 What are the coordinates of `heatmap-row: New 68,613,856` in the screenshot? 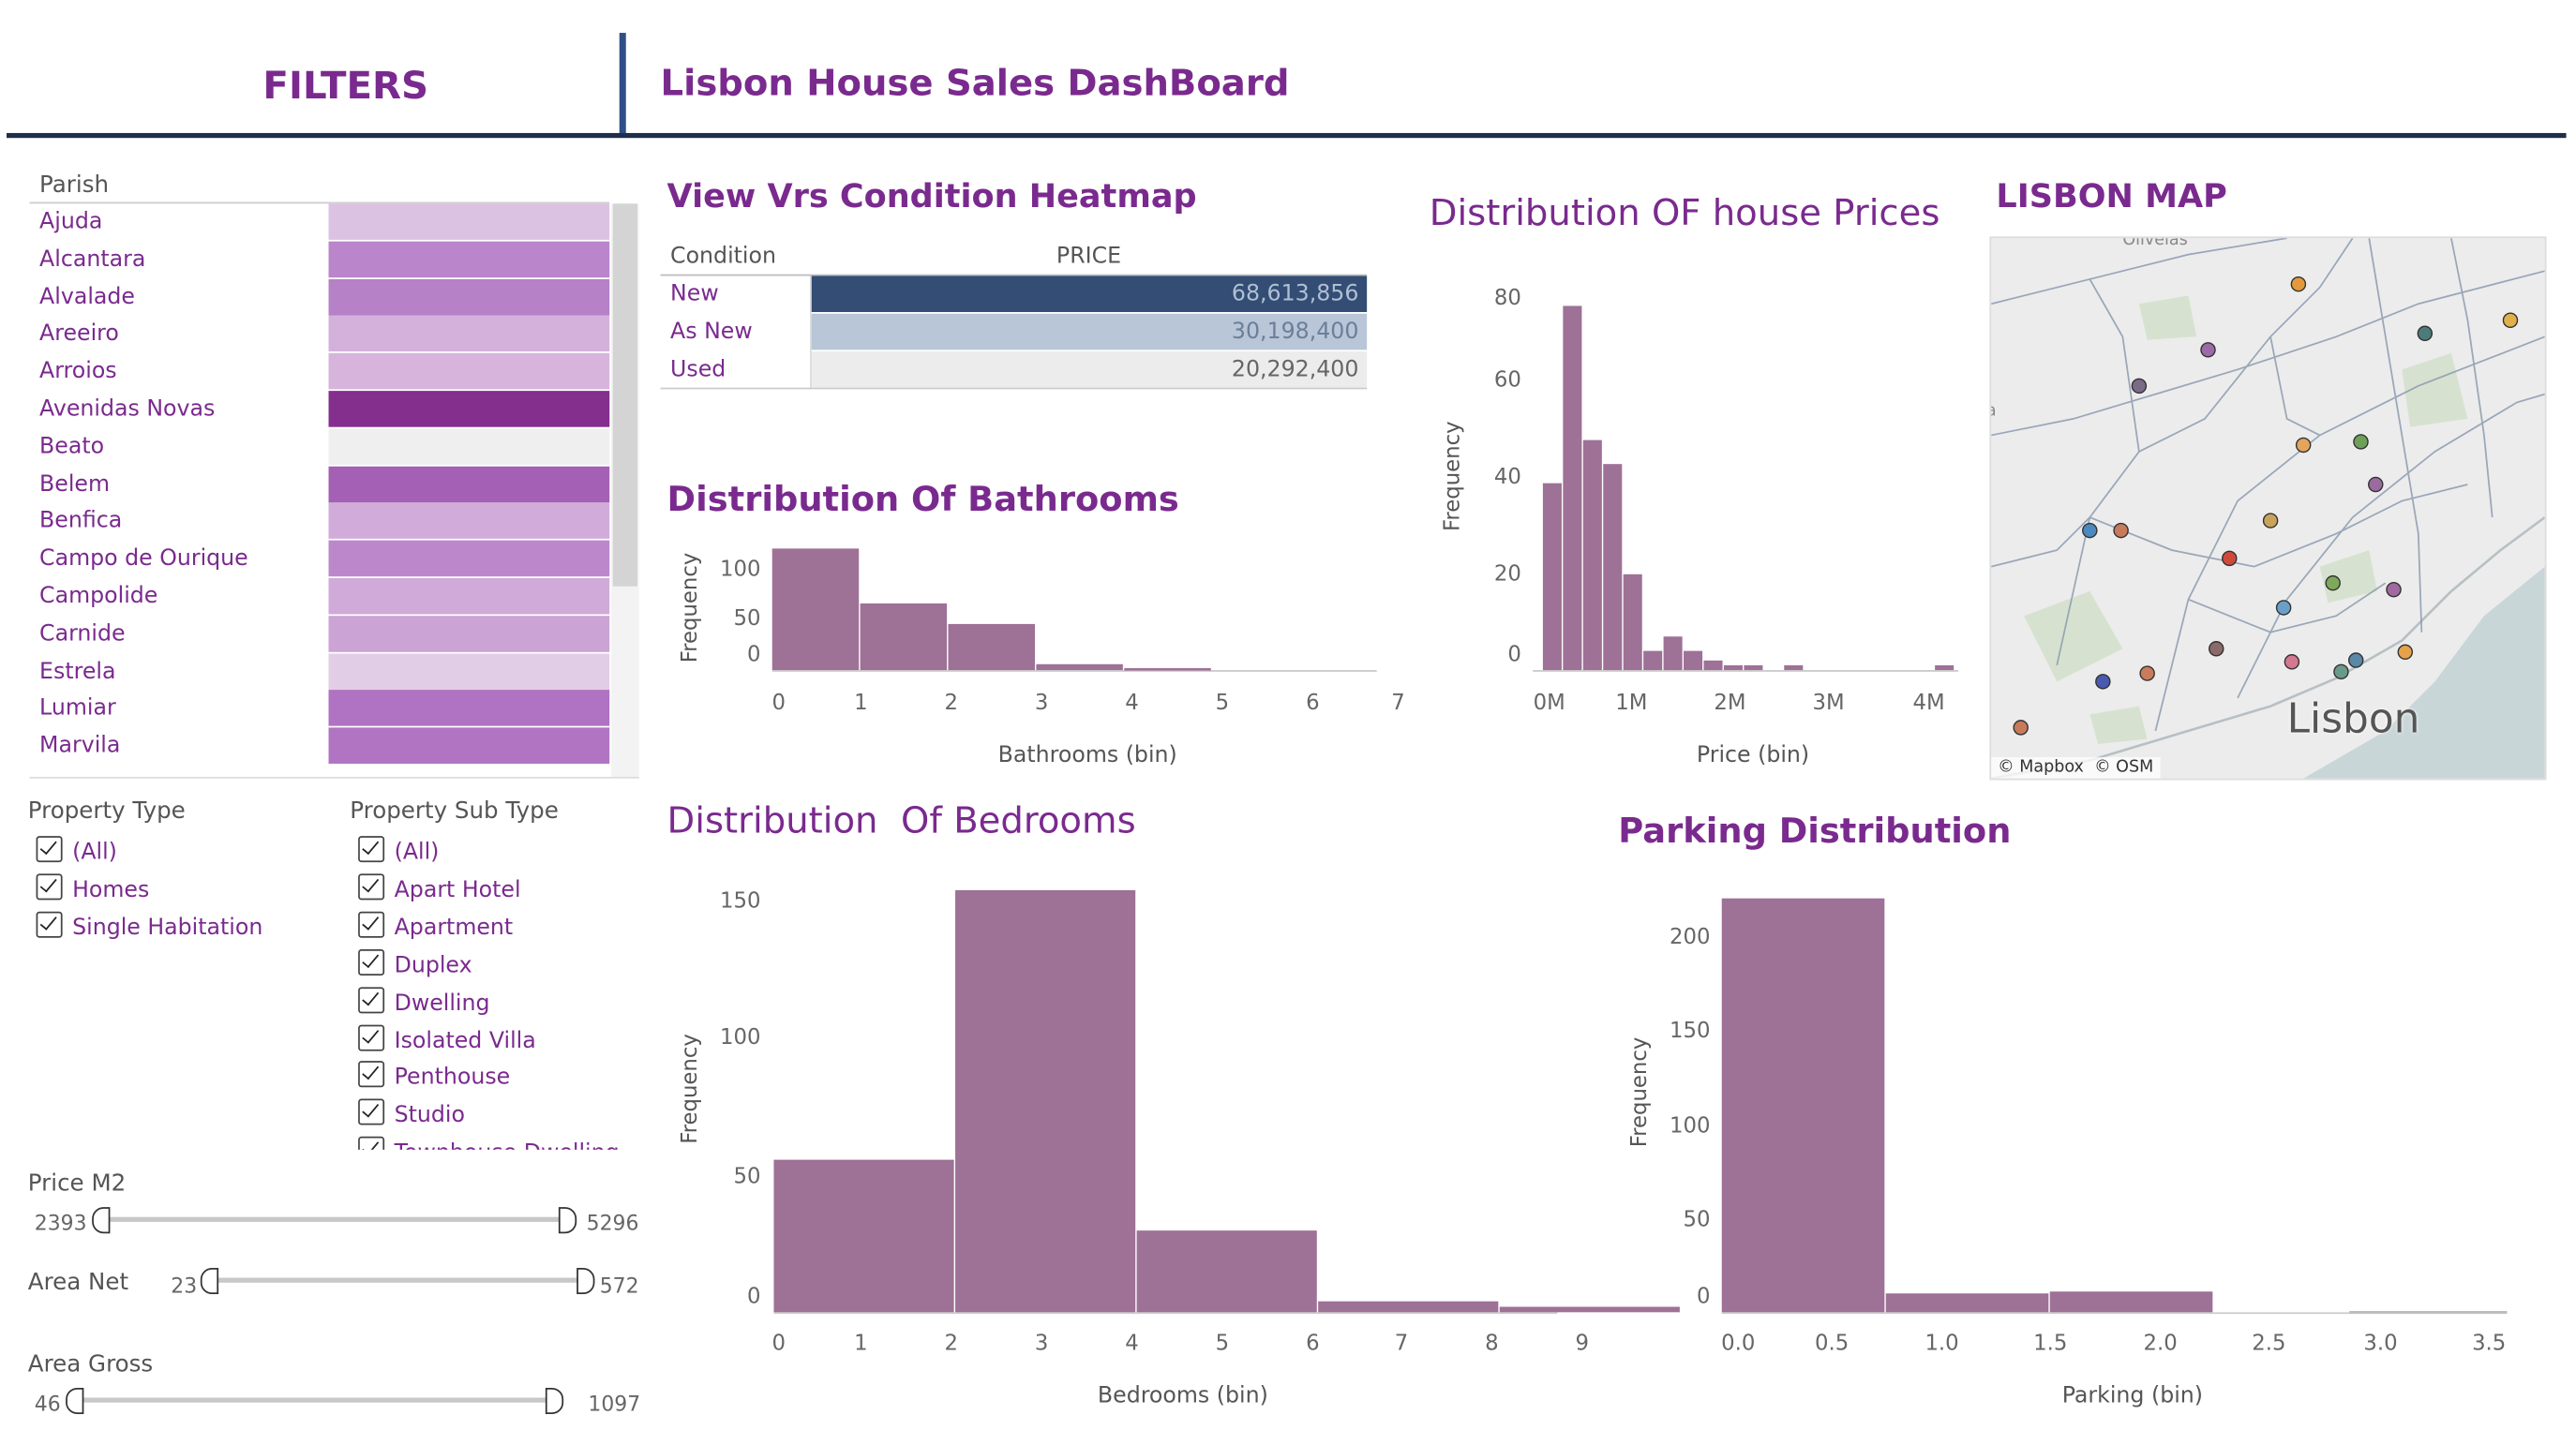 It's located at (1014, 294).